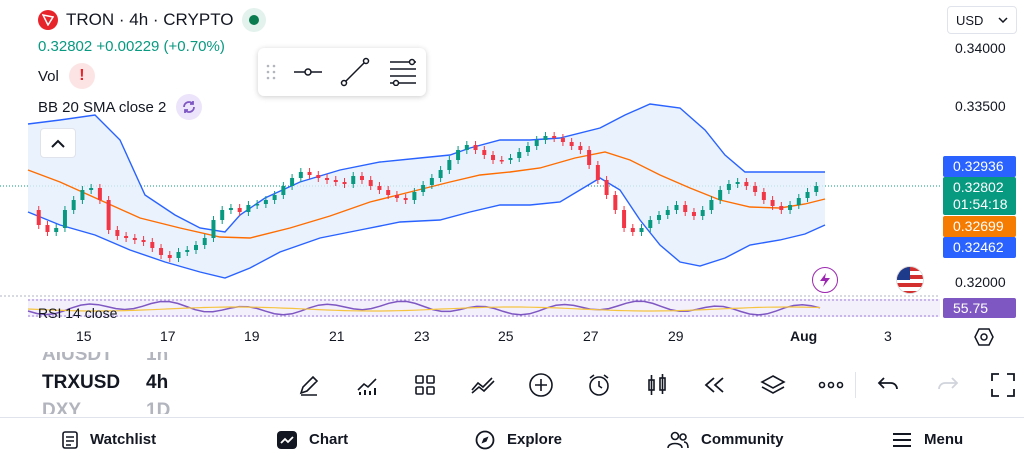  Describe the element at coordinates (81, 382) in the screenshot. I see `current-symbol: TRXUSD` at that location.